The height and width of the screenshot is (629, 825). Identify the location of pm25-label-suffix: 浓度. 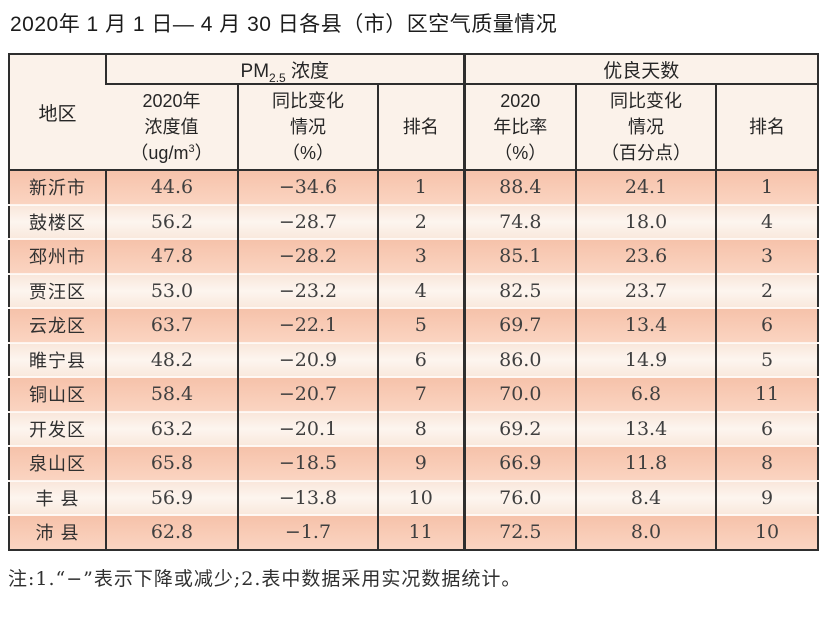
(307, 71).